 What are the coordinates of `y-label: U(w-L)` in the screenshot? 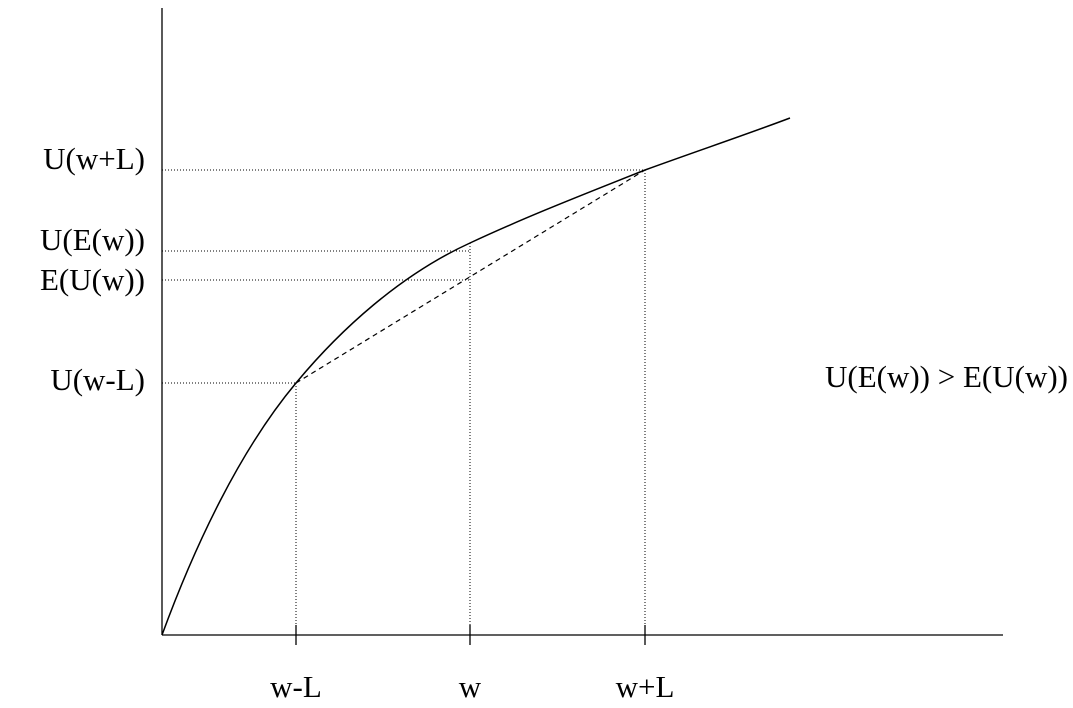 It's located at (97, 379).